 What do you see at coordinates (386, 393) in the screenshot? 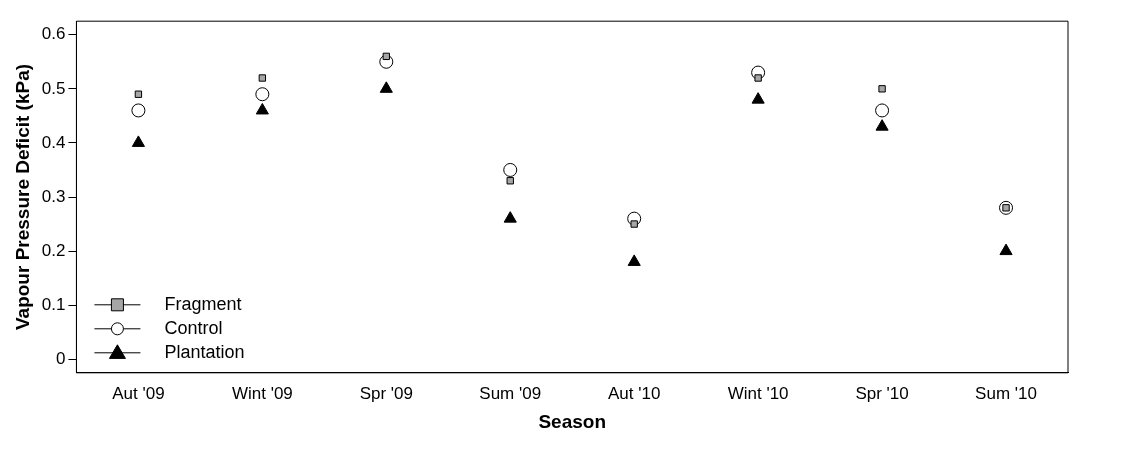
I see `x-tick-label: Spr '09` at bounding box center [386, 393].